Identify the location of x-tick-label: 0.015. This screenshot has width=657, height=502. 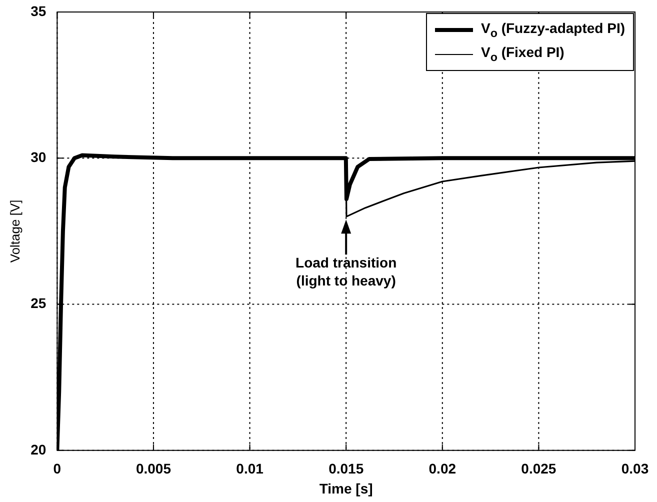
(346, 468).